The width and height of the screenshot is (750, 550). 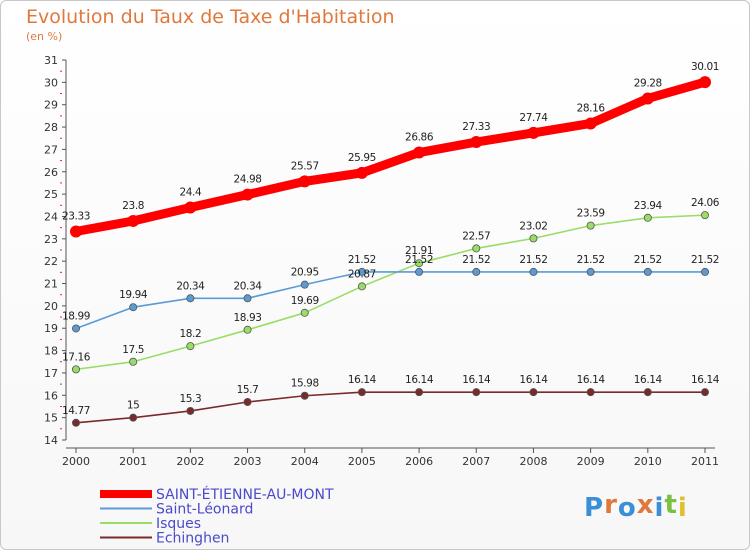 I want to click on y-tick-label: 20, so click(x=51, y=306).